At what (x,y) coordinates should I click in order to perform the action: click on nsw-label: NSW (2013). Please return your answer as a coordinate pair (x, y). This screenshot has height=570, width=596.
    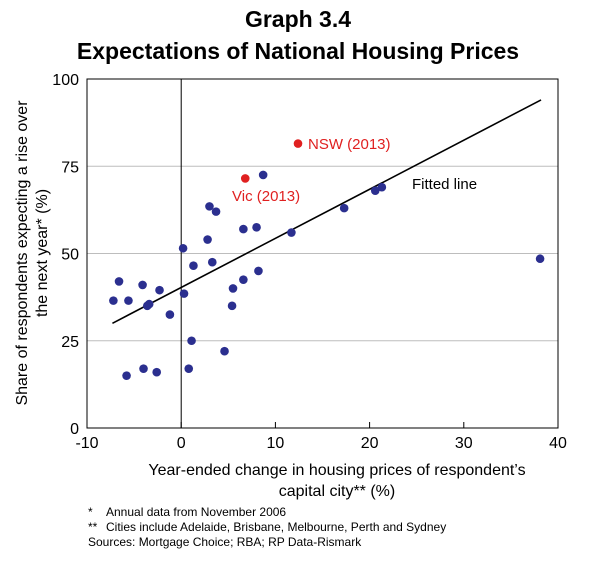
    Looking at the image, I should click on (349, 144).